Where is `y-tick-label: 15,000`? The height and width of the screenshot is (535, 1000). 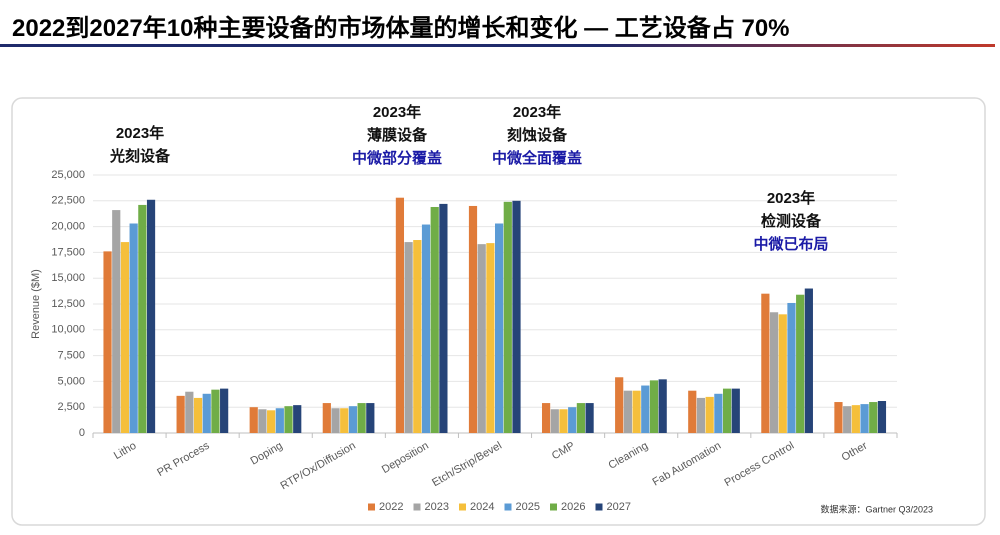
y-tick-label: 15,000 is located at coordinates (68, 278).